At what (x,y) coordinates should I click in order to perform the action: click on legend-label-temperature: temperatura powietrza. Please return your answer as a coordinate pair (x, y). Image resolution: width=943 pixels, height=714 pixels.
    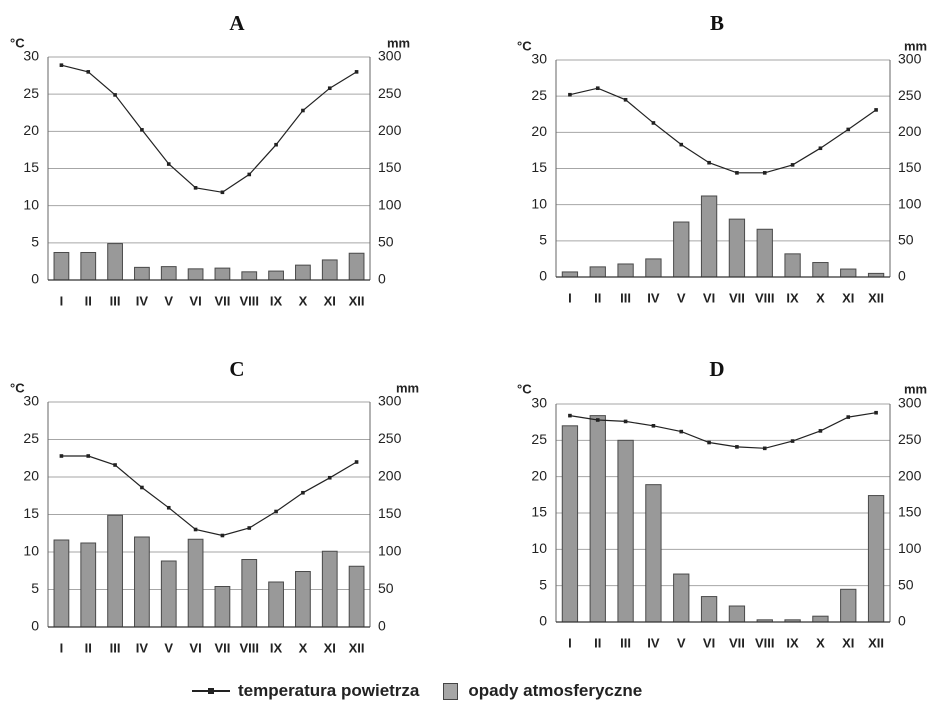
    Looking at the image, I should click on (329, 690).